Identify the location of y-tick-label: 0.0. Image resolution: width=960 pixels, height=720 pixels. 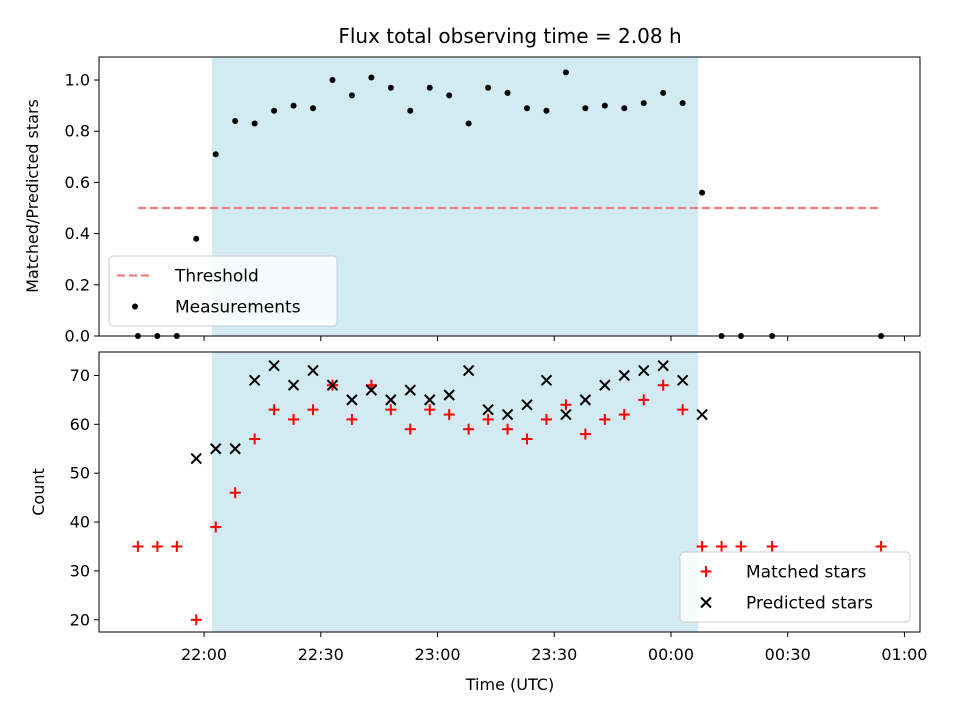
(77, 336).